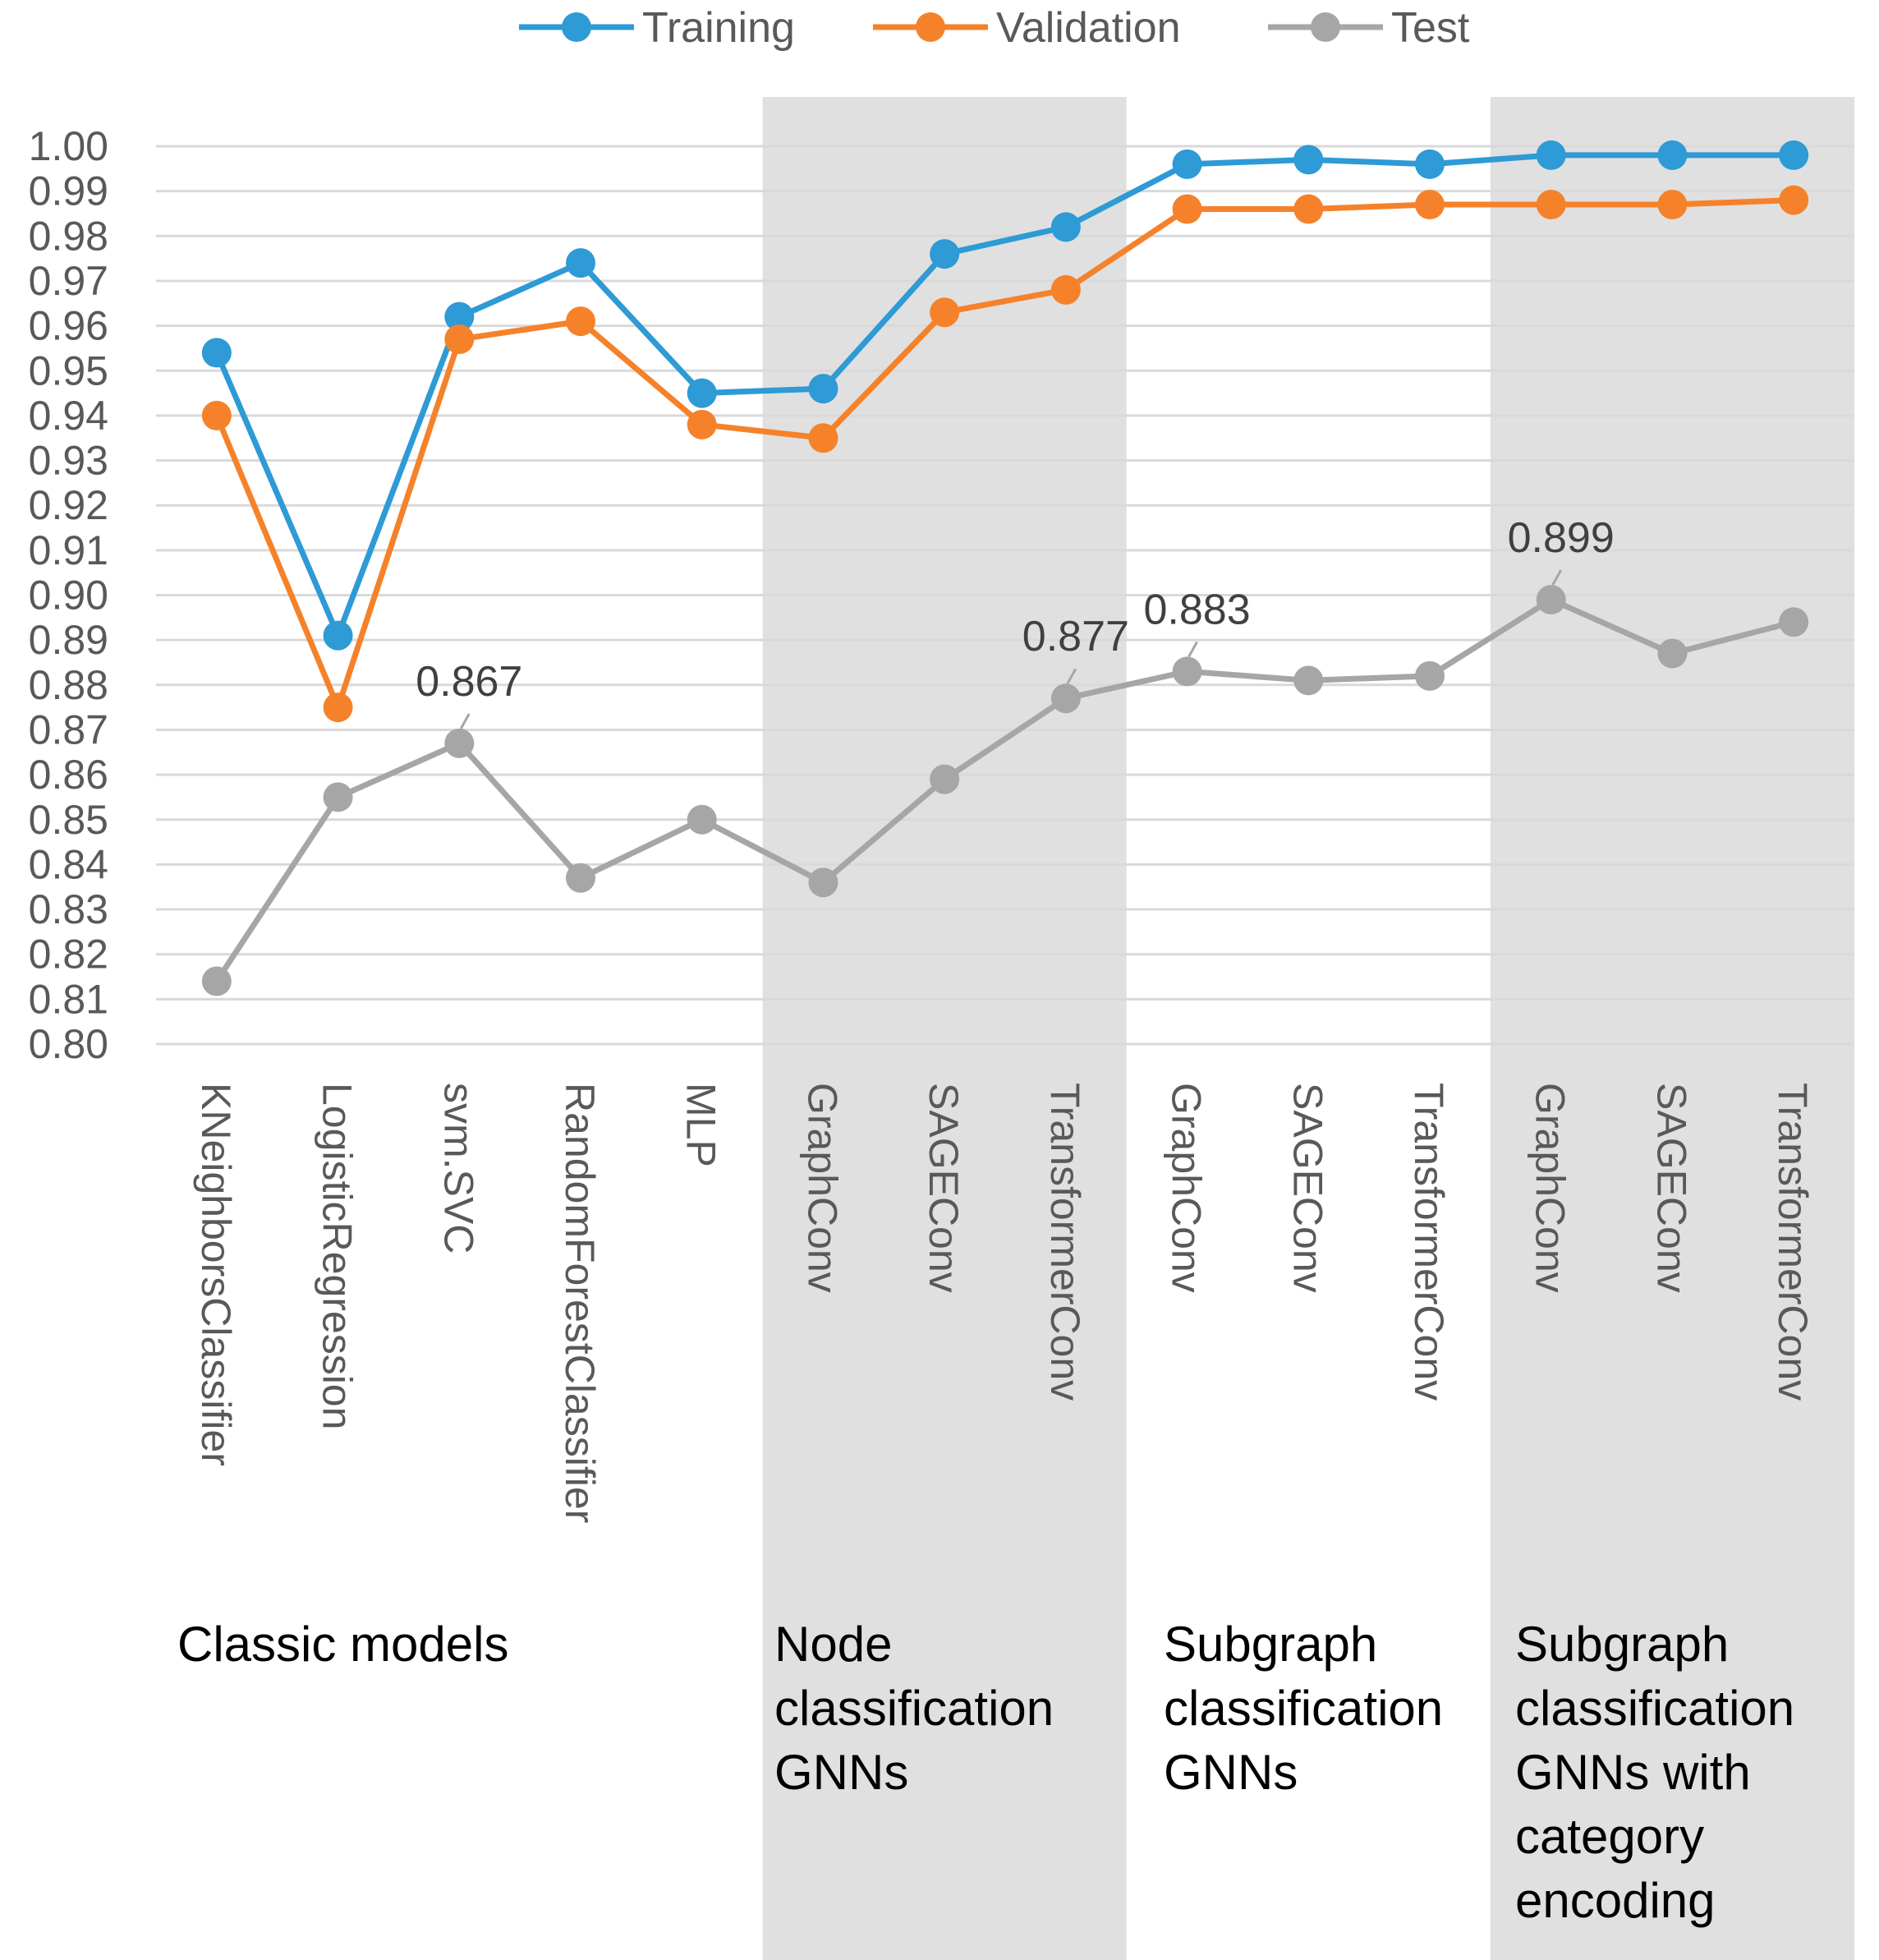 Image resolution: width=1879 pixels, height=1960 pixels. Describe the element at coordinates (68, 461) in the screenshot. I see `y-tick-label: 0.93` at that location.